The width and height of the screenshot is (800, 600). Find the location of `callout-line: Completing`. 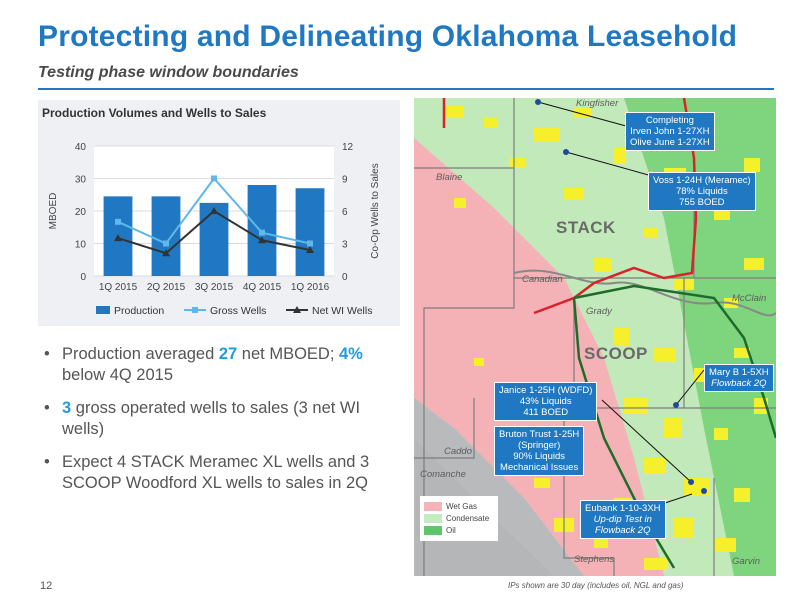

callout-line: Completing is located at coordinates (669, 120).